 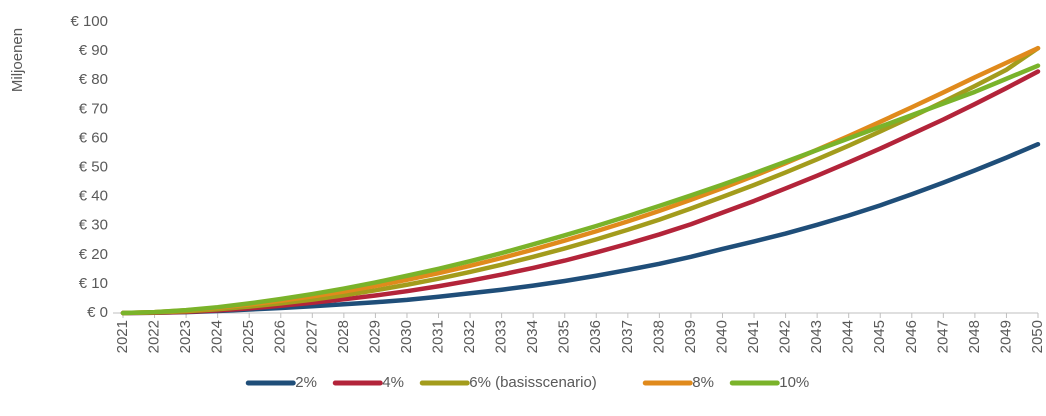 What do you see at coordinates (93, 196) in the screenshot?
I see `y-tick-label: € 40` at bounding box center [93, 196].